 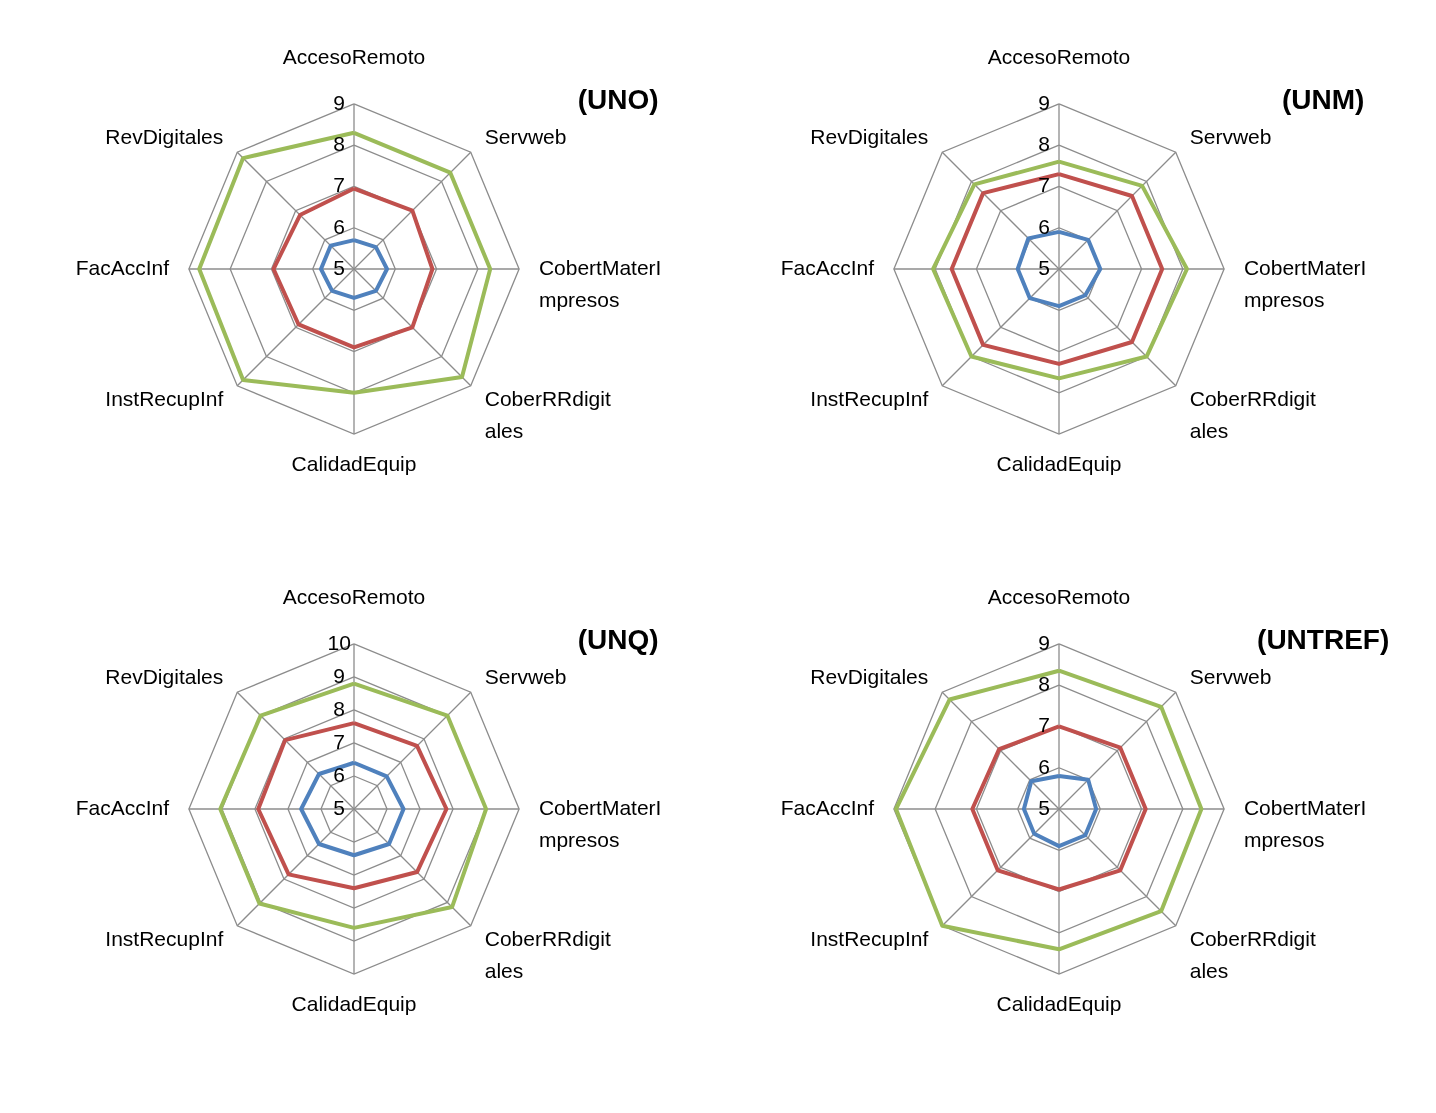 I want to click on text: (UNM), so click(x=1323, y=99).